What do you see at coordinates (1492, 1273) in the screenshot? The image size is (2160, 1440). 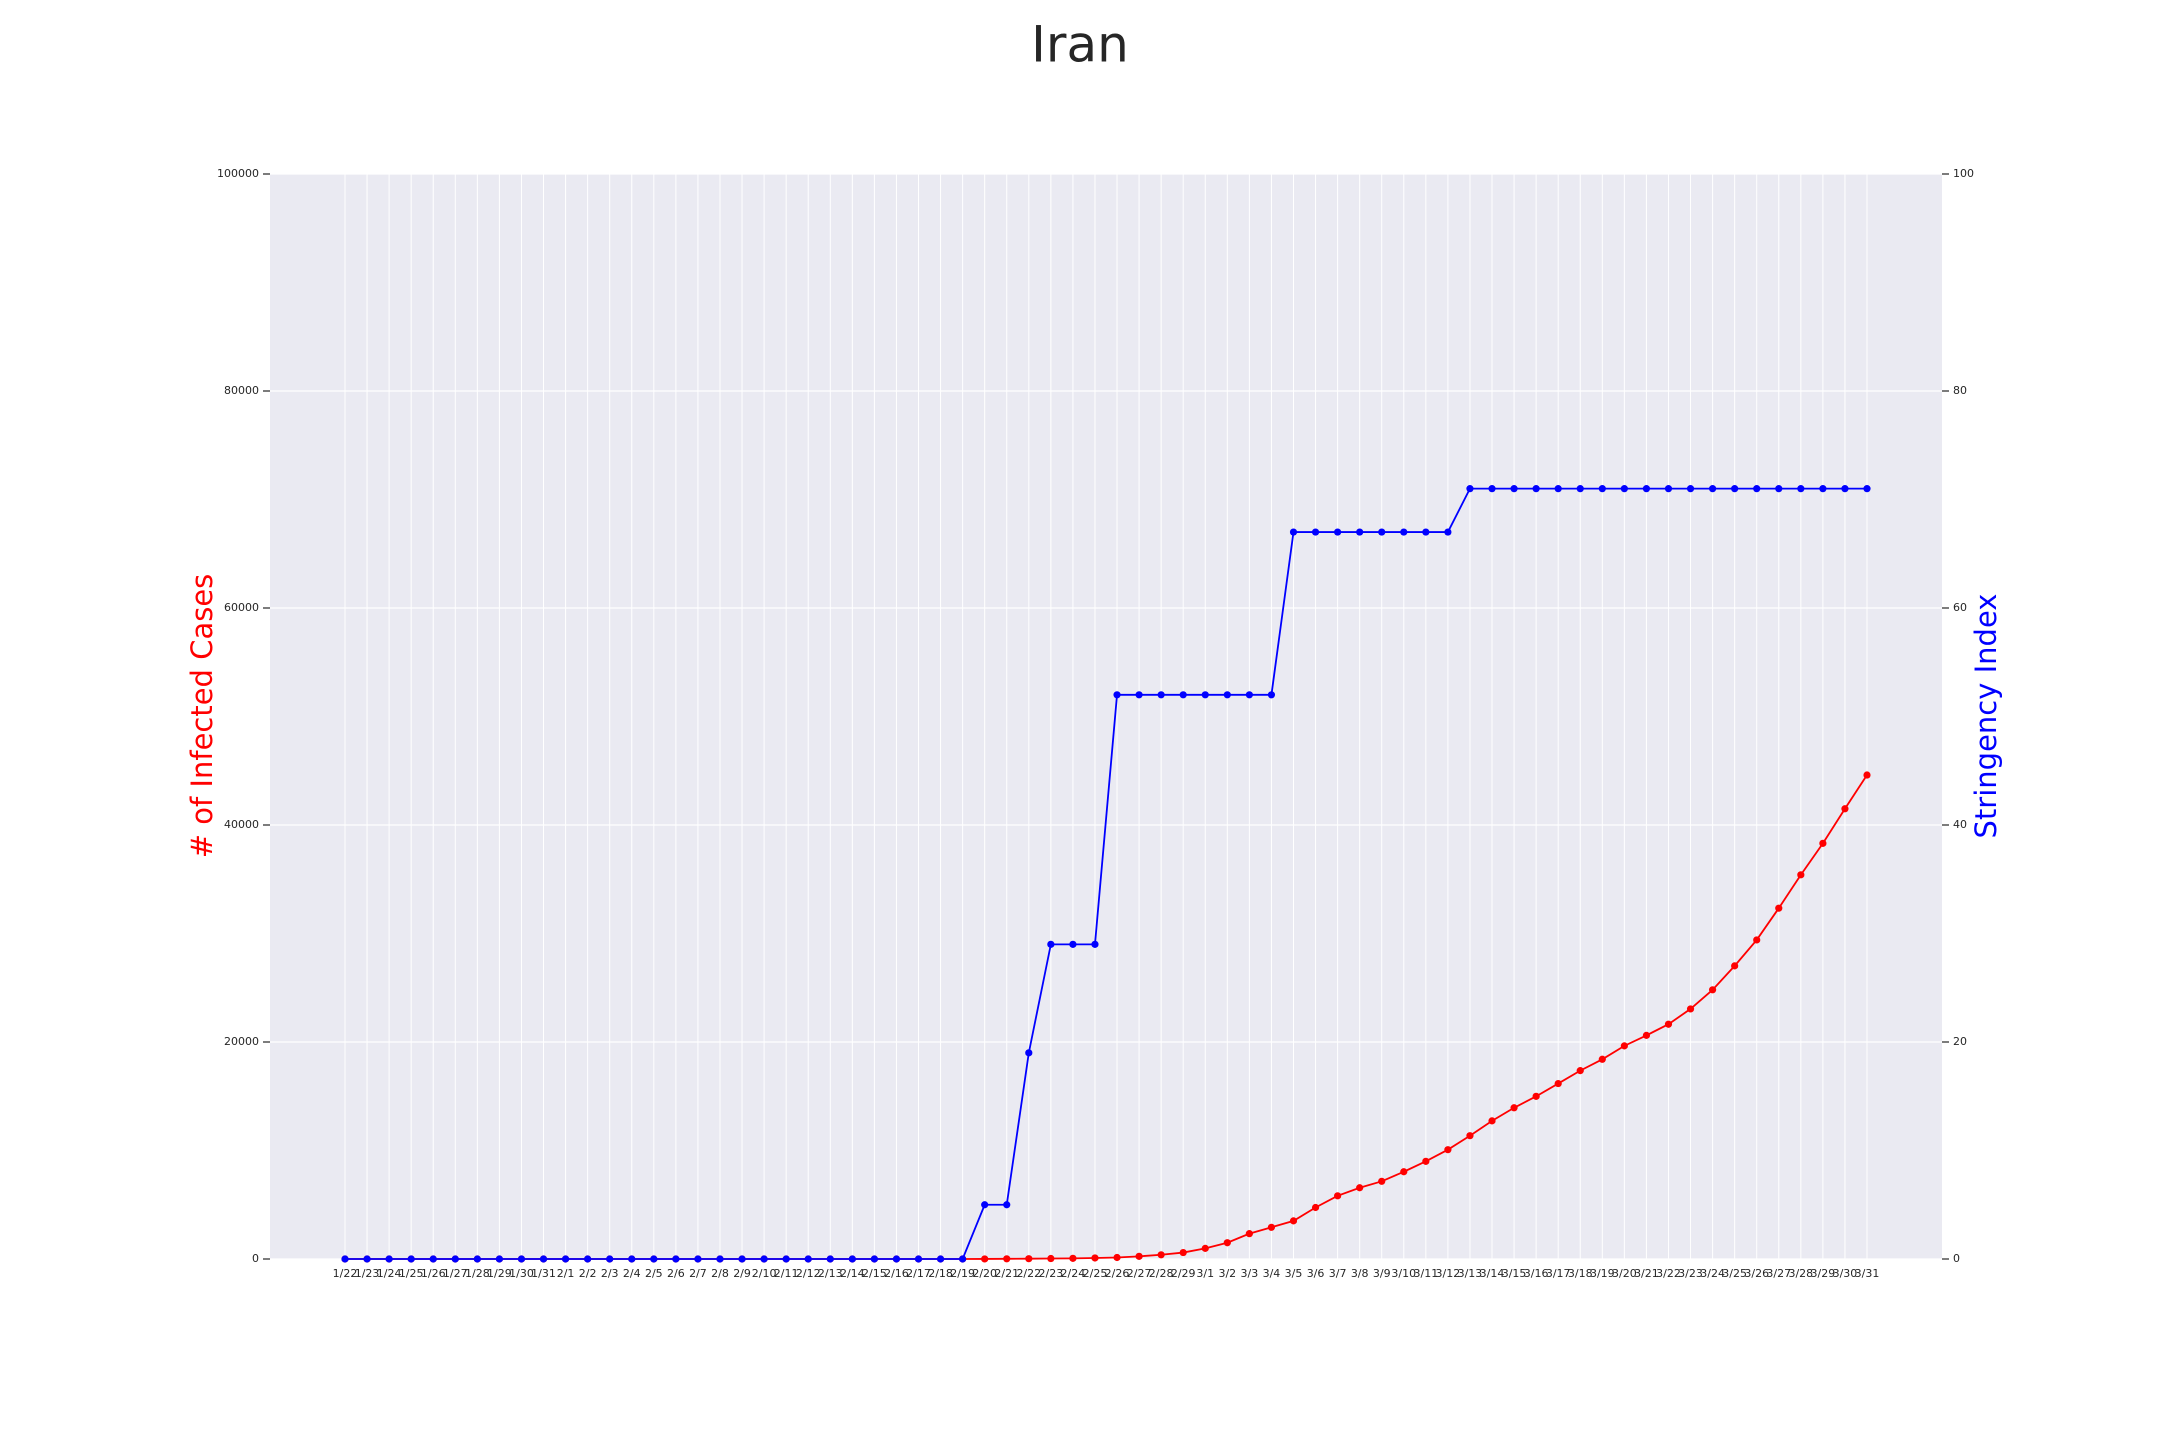 I see `x-tick-label: 3/14` at bounding box center [1492, 1273].